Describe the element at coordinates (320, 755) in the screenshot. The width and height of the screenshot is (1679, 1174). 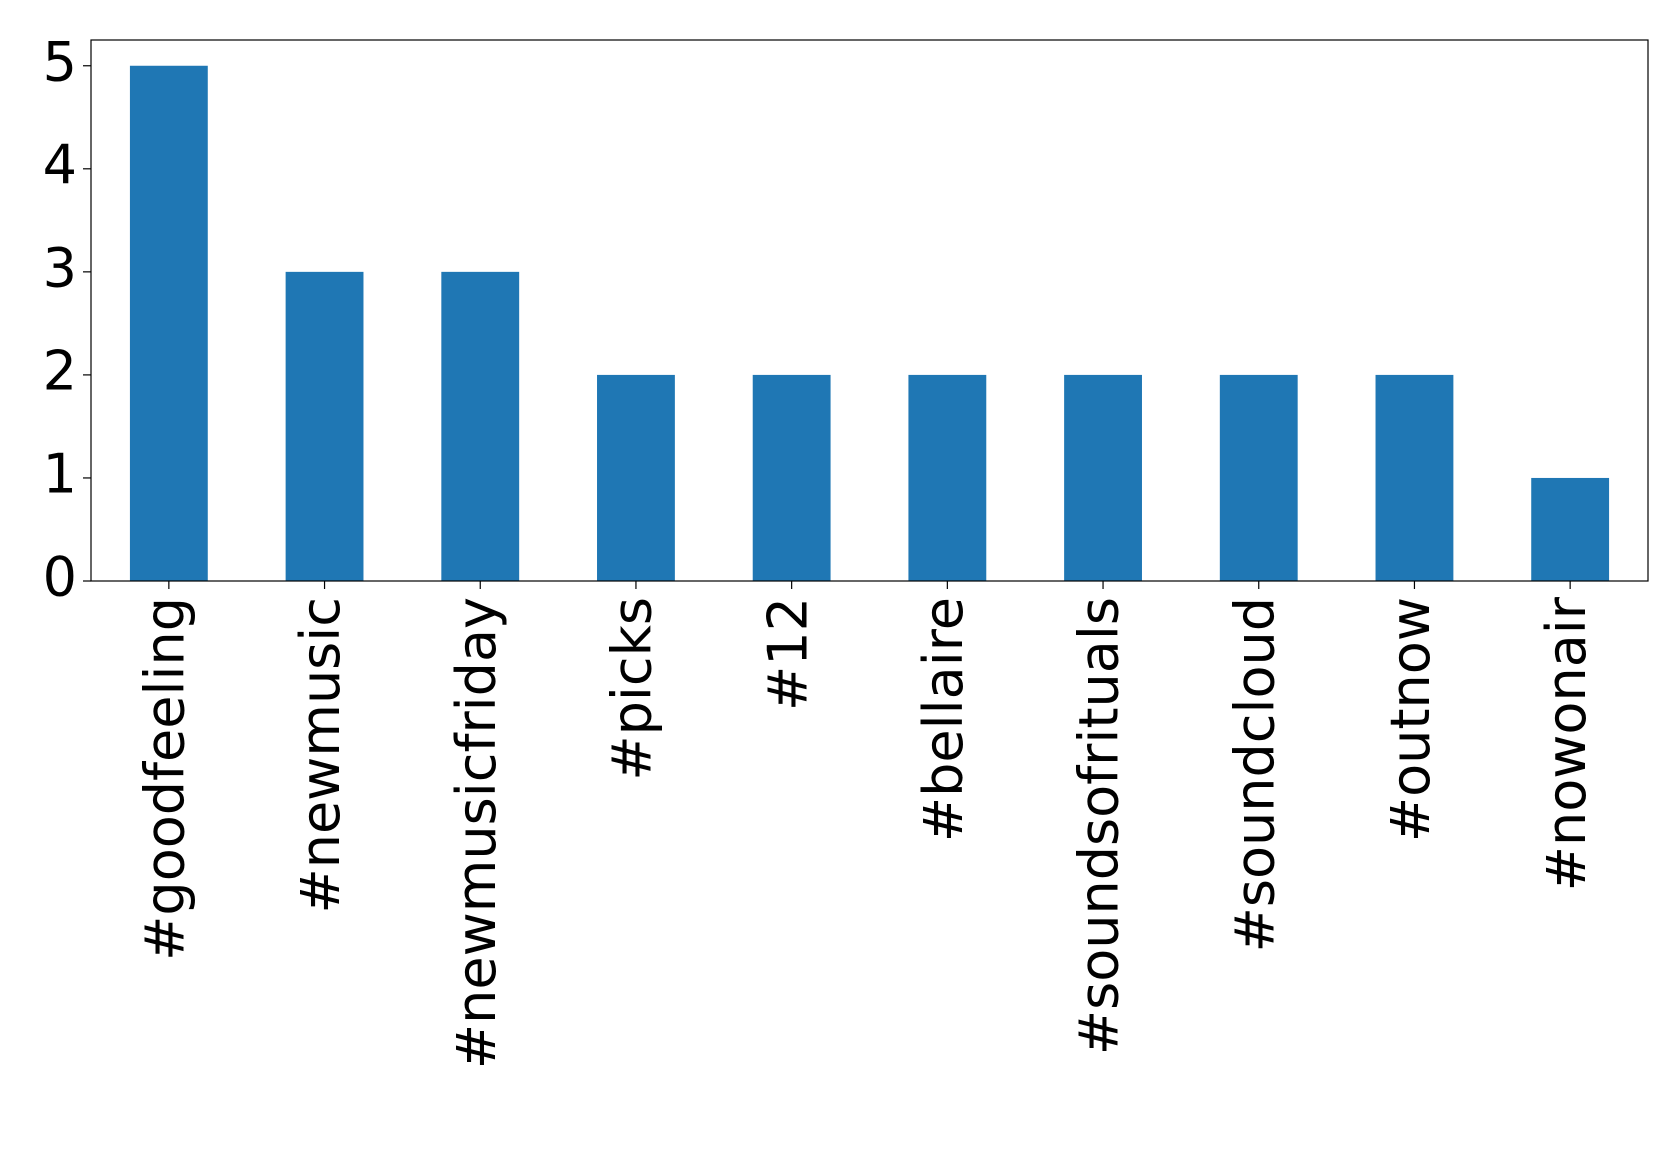
I see `x-tick-label: #newmusic` at that location.